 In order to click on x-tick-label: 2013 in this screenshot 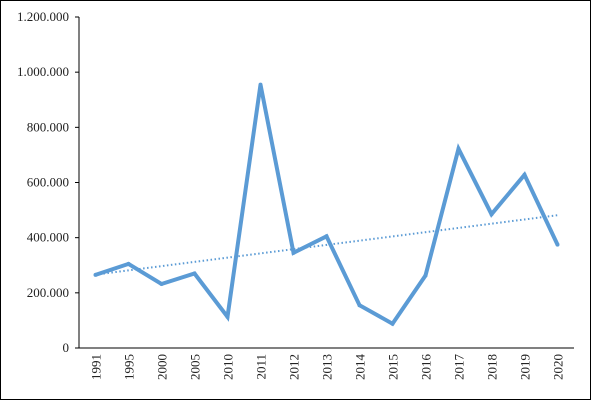, I will do `click(327, 367)`.